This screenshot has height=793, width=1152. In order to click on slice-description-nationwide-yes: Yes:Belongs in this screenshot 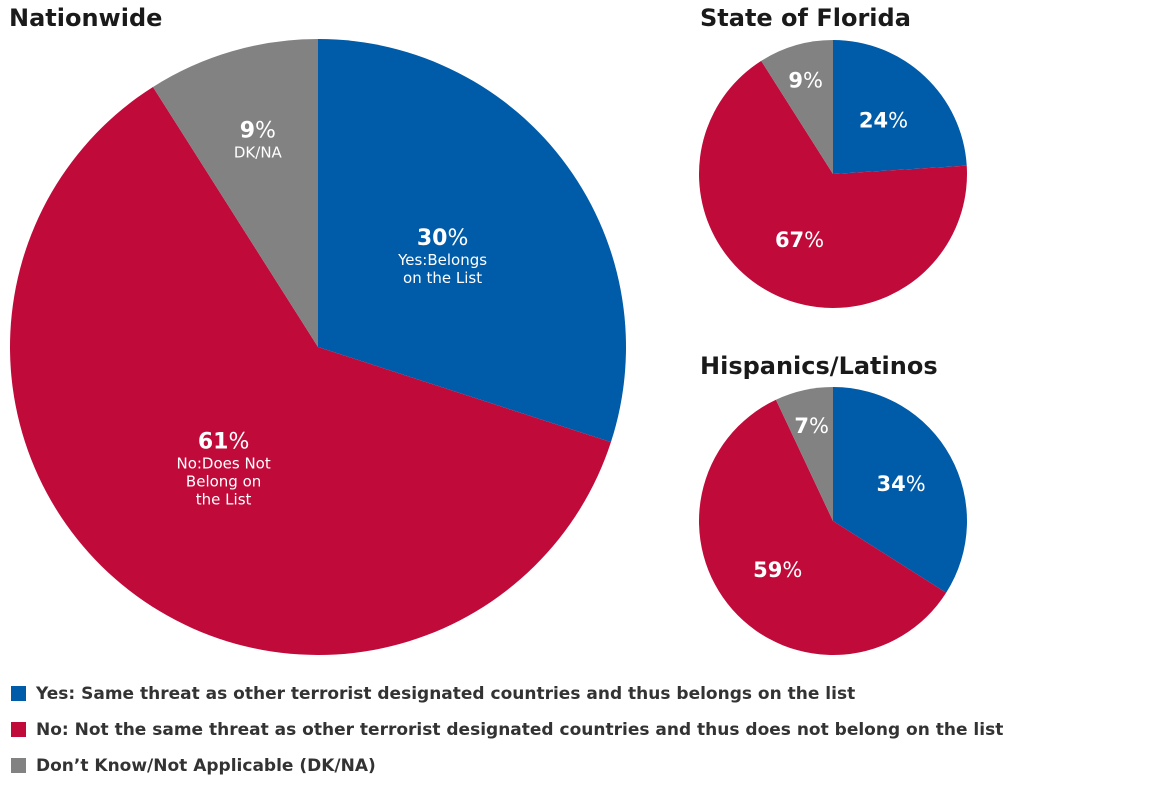, I will do `click(442, 260)`.